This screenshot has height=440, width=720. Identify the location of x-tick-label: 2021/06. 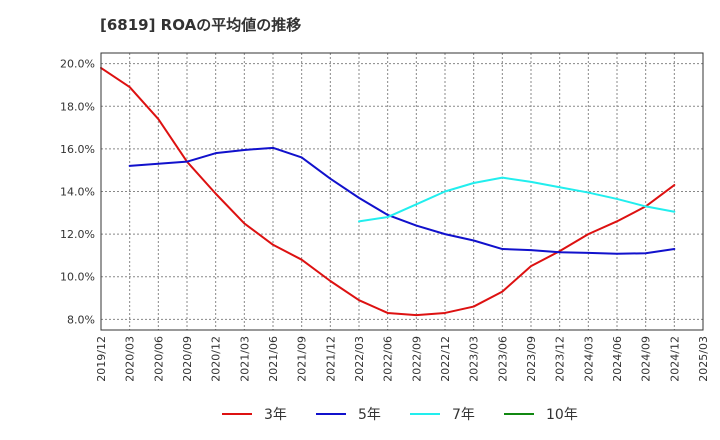
(273, 359).